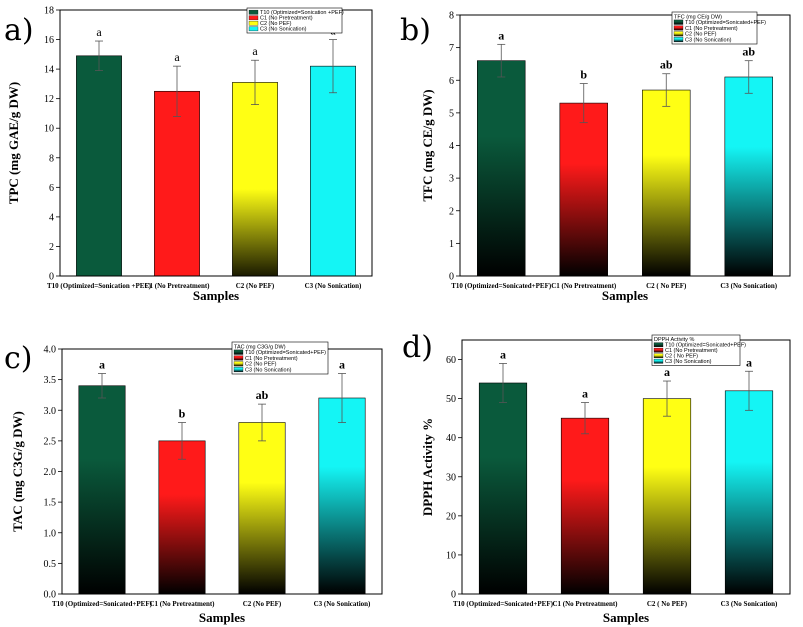  I want to click on panel2-legend-label-t10: T10 (Optimized=Sonicated+PEF), so click(725, 23).